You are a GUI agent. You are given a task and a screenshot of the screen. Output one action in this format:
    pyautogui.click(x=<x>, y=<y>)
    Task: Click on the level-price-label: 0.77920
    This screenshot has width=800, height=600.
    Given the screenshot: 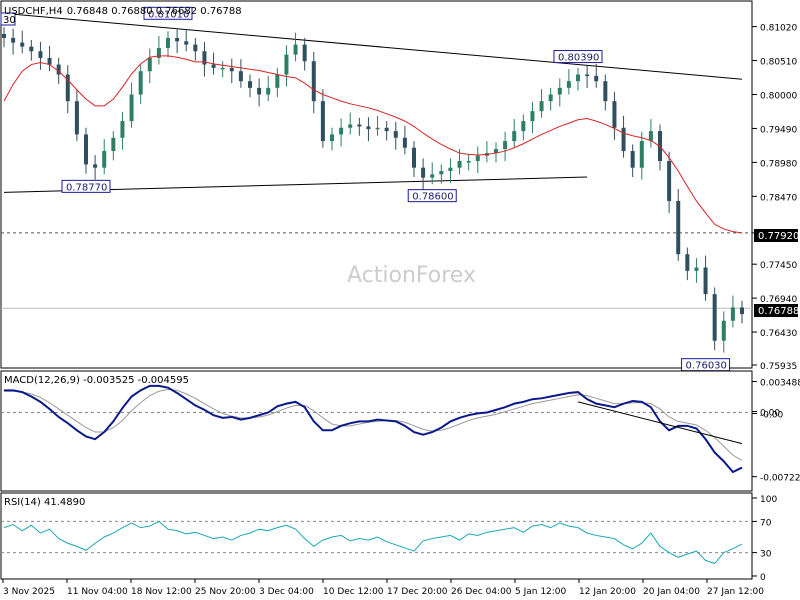 What is the action you would take?
    pyautogui.click(x=778, y=236)
    